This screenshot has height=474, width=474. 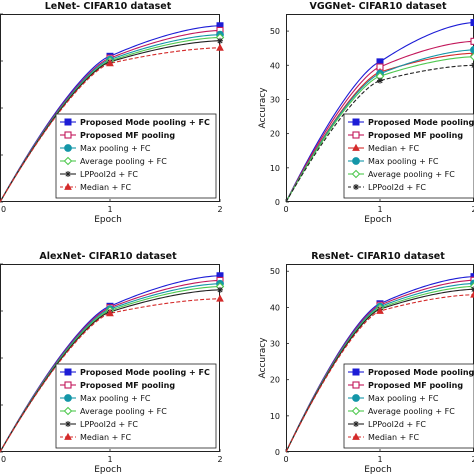 I want to click on y-tick-label: 50, so click(x=275, y=31).